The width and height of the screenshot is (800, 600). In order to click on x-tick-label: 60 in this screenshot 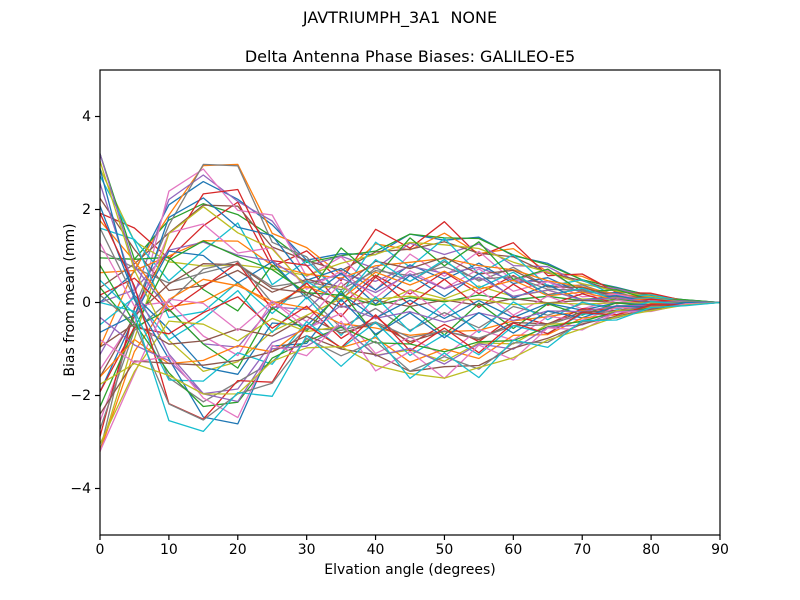, I will do `click(513, 550)`.